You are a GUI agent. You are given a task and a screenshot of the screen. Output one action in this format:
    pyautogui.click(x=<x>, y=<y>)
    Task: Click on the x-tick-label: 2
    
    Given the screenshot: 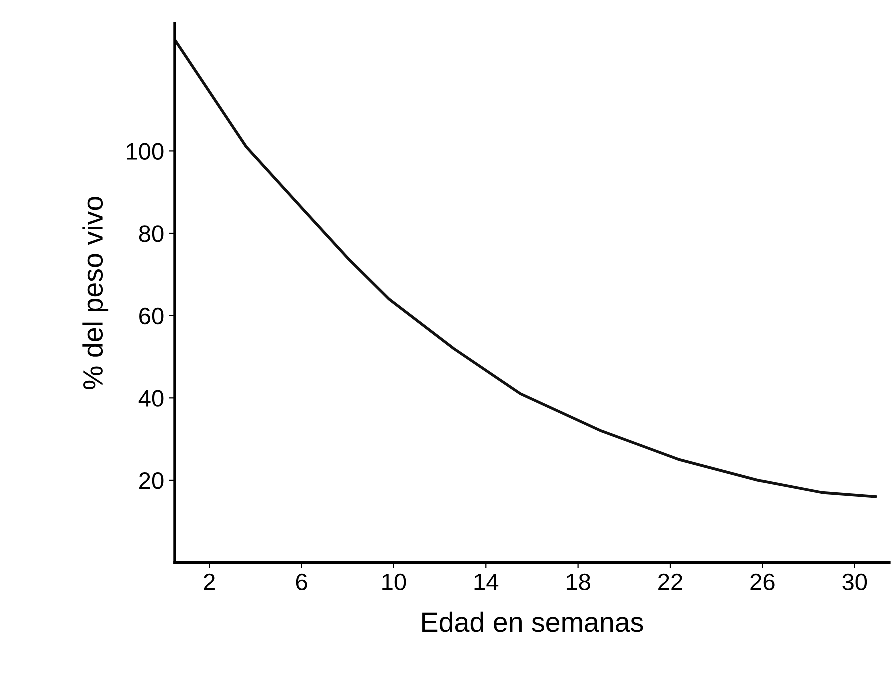 What is the action you would take?
    pyautogui.click(x=209, y=582)
    